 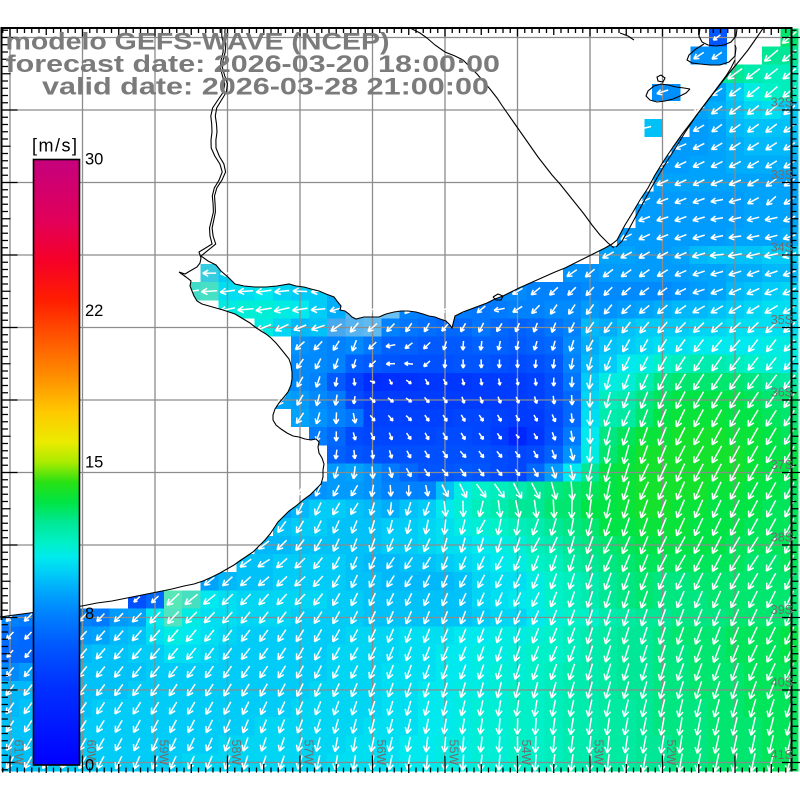 What do you see at coordinates (19, 753) in the screenshot?
I see `svg-text: 61W` at bounding box center [19, 753].